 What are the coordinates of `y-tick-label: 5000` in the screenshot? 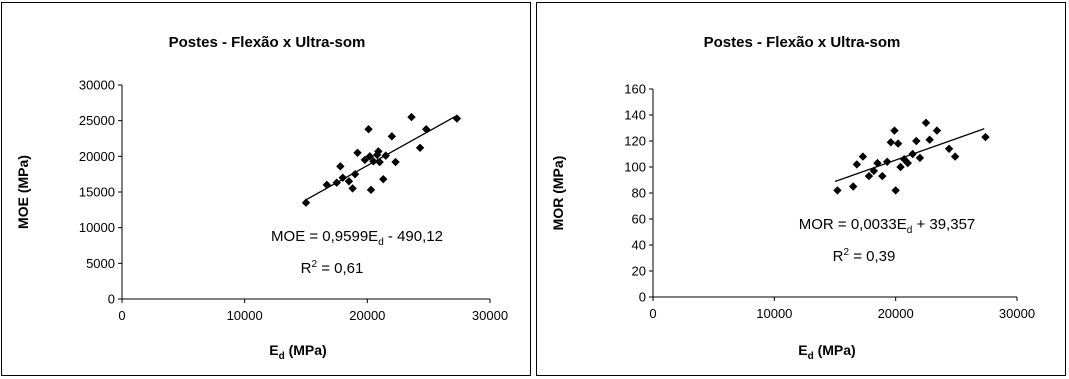 It's located at (100, 263).